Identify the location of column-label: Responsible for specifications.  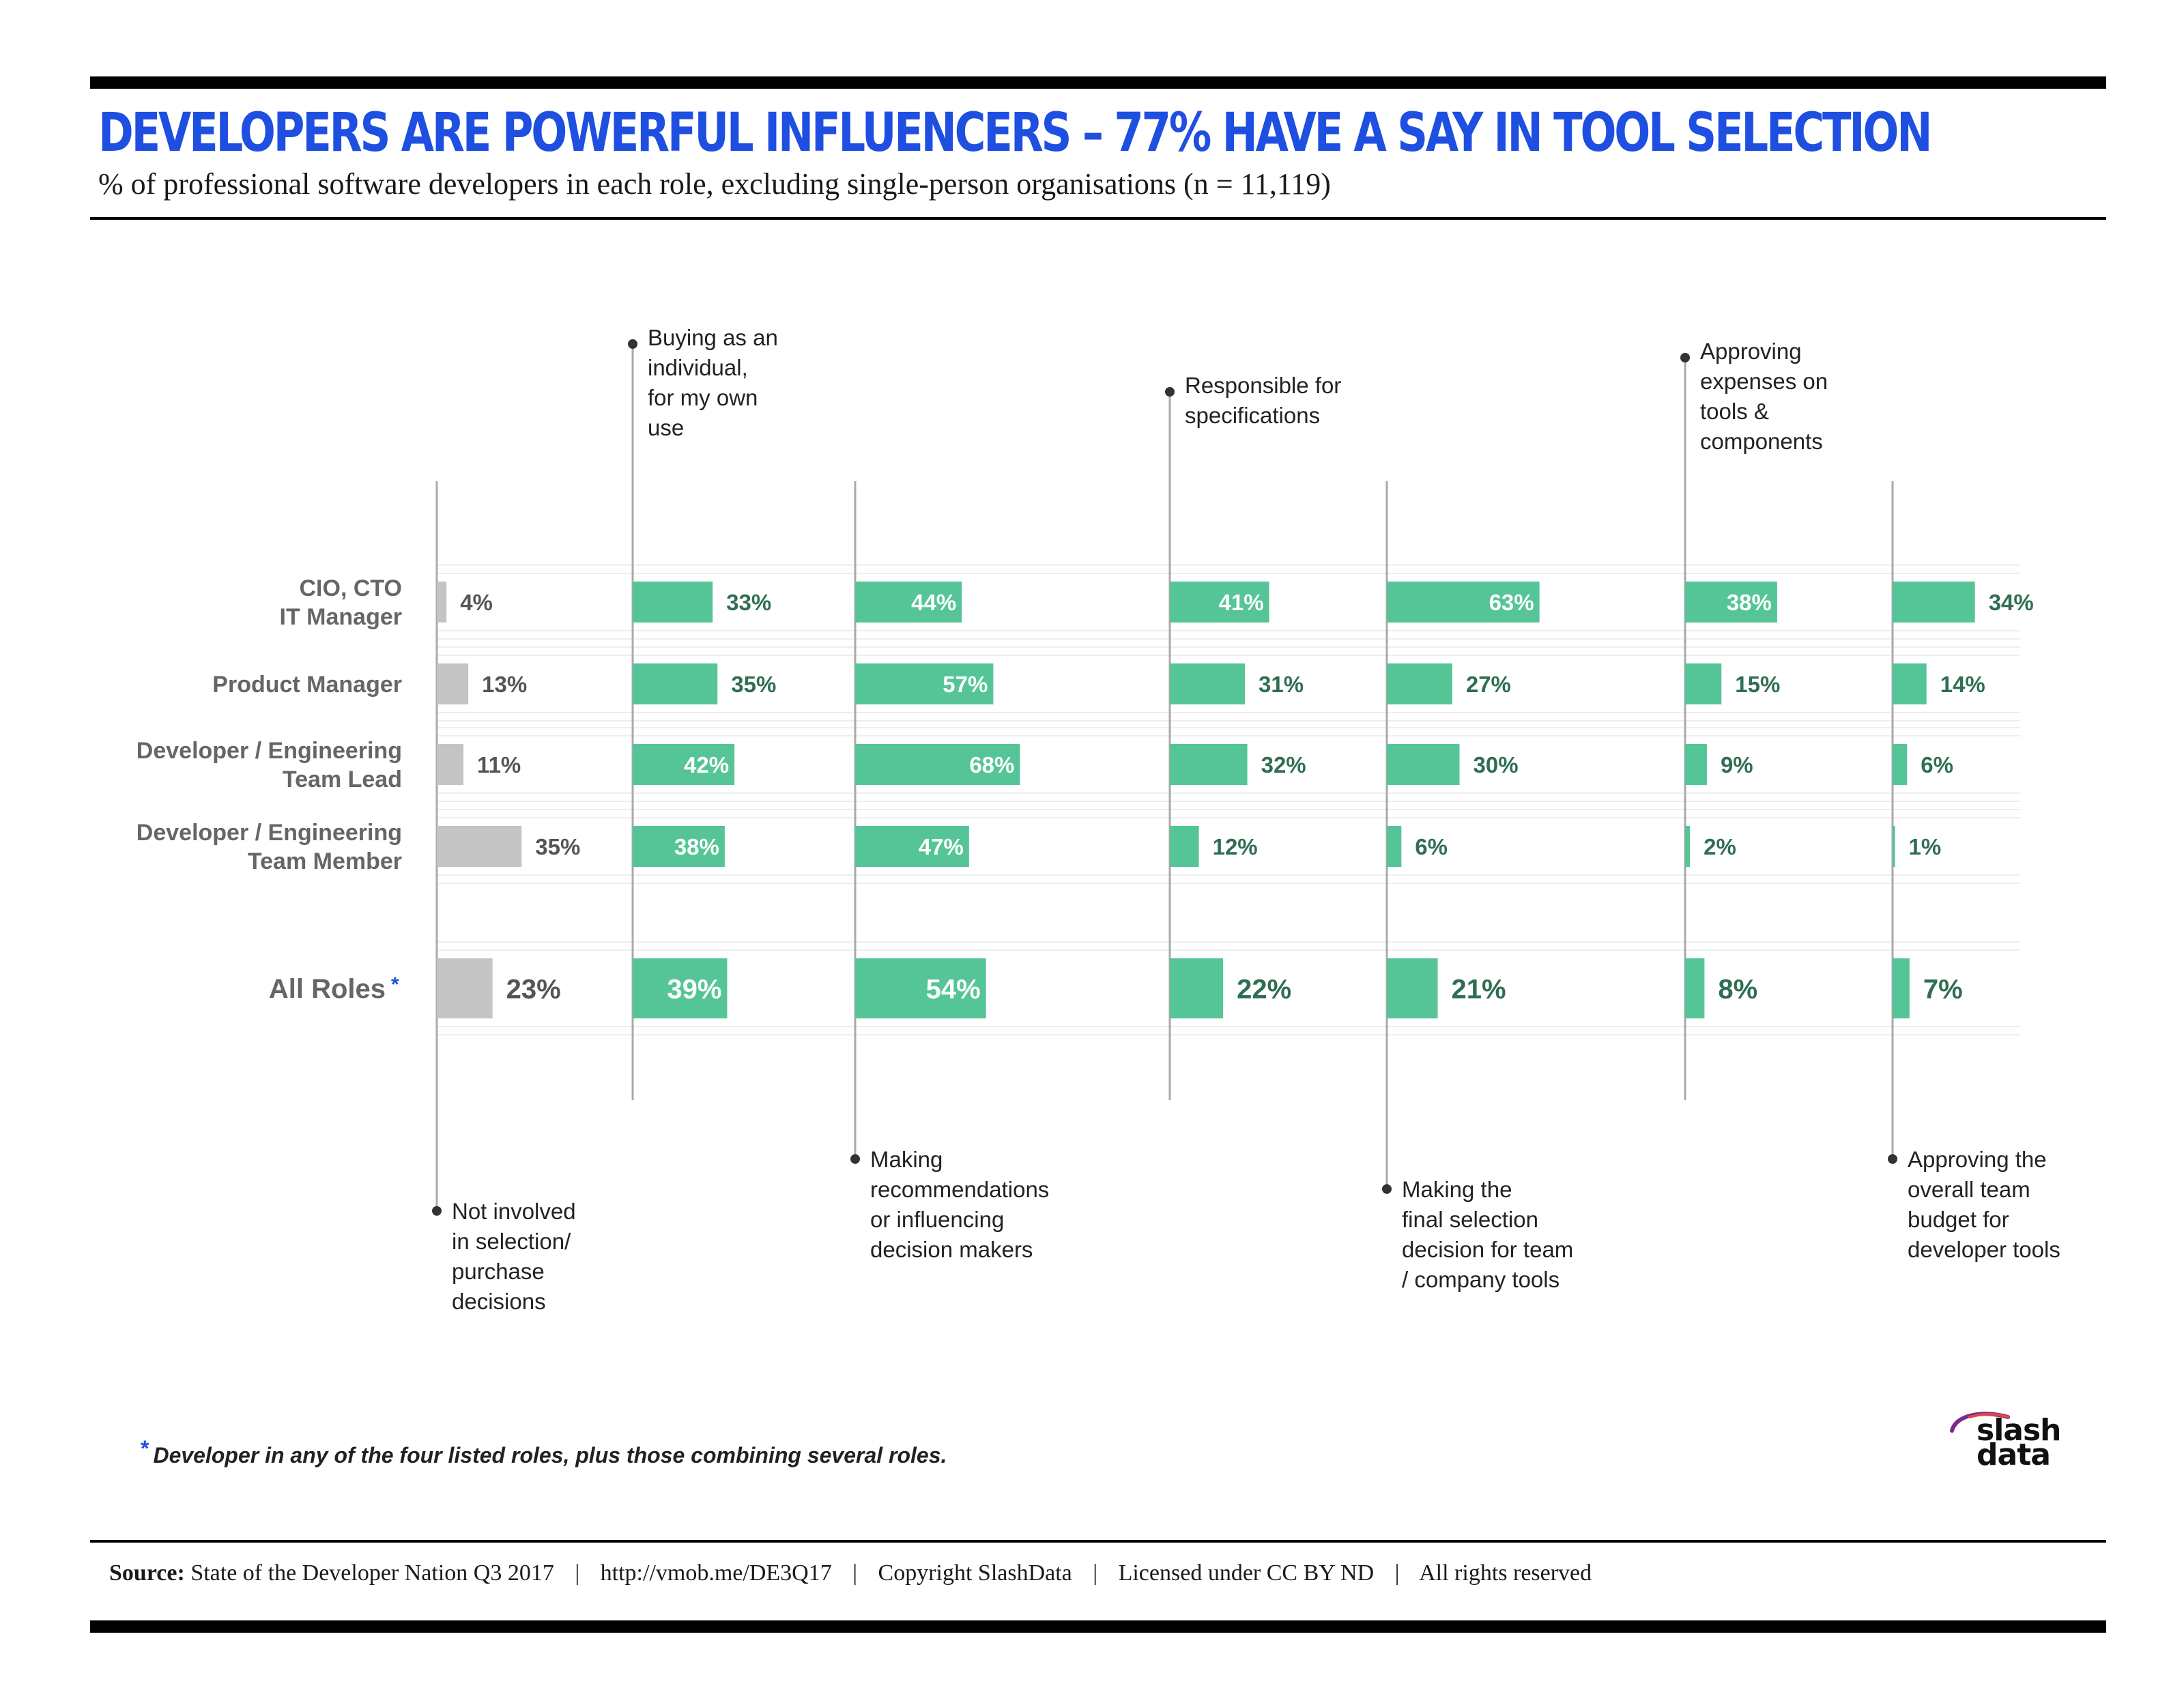
(1263, 400).